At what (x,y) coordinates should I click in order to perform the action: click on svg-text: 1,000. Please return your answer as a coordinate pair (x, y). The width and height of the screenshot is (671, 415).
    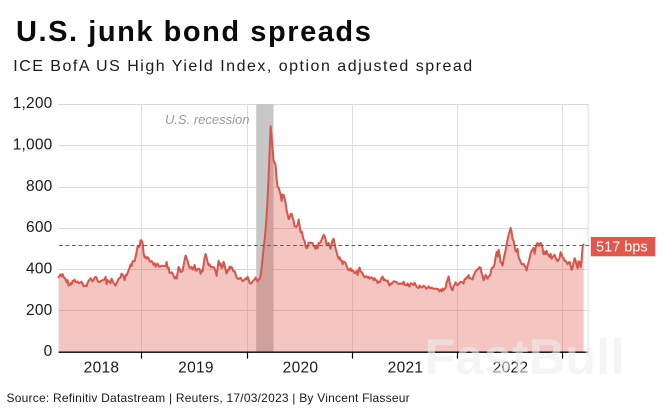
    Looking at the image, I should click on (33, 145).